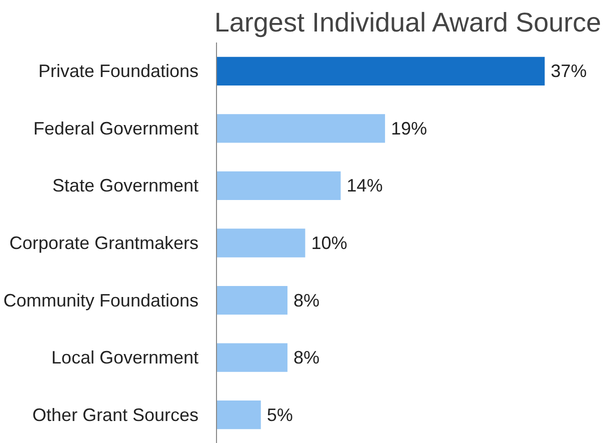 The image size is (605, 443). I want to click on y-tick-label: State Government, so click(125, 186).